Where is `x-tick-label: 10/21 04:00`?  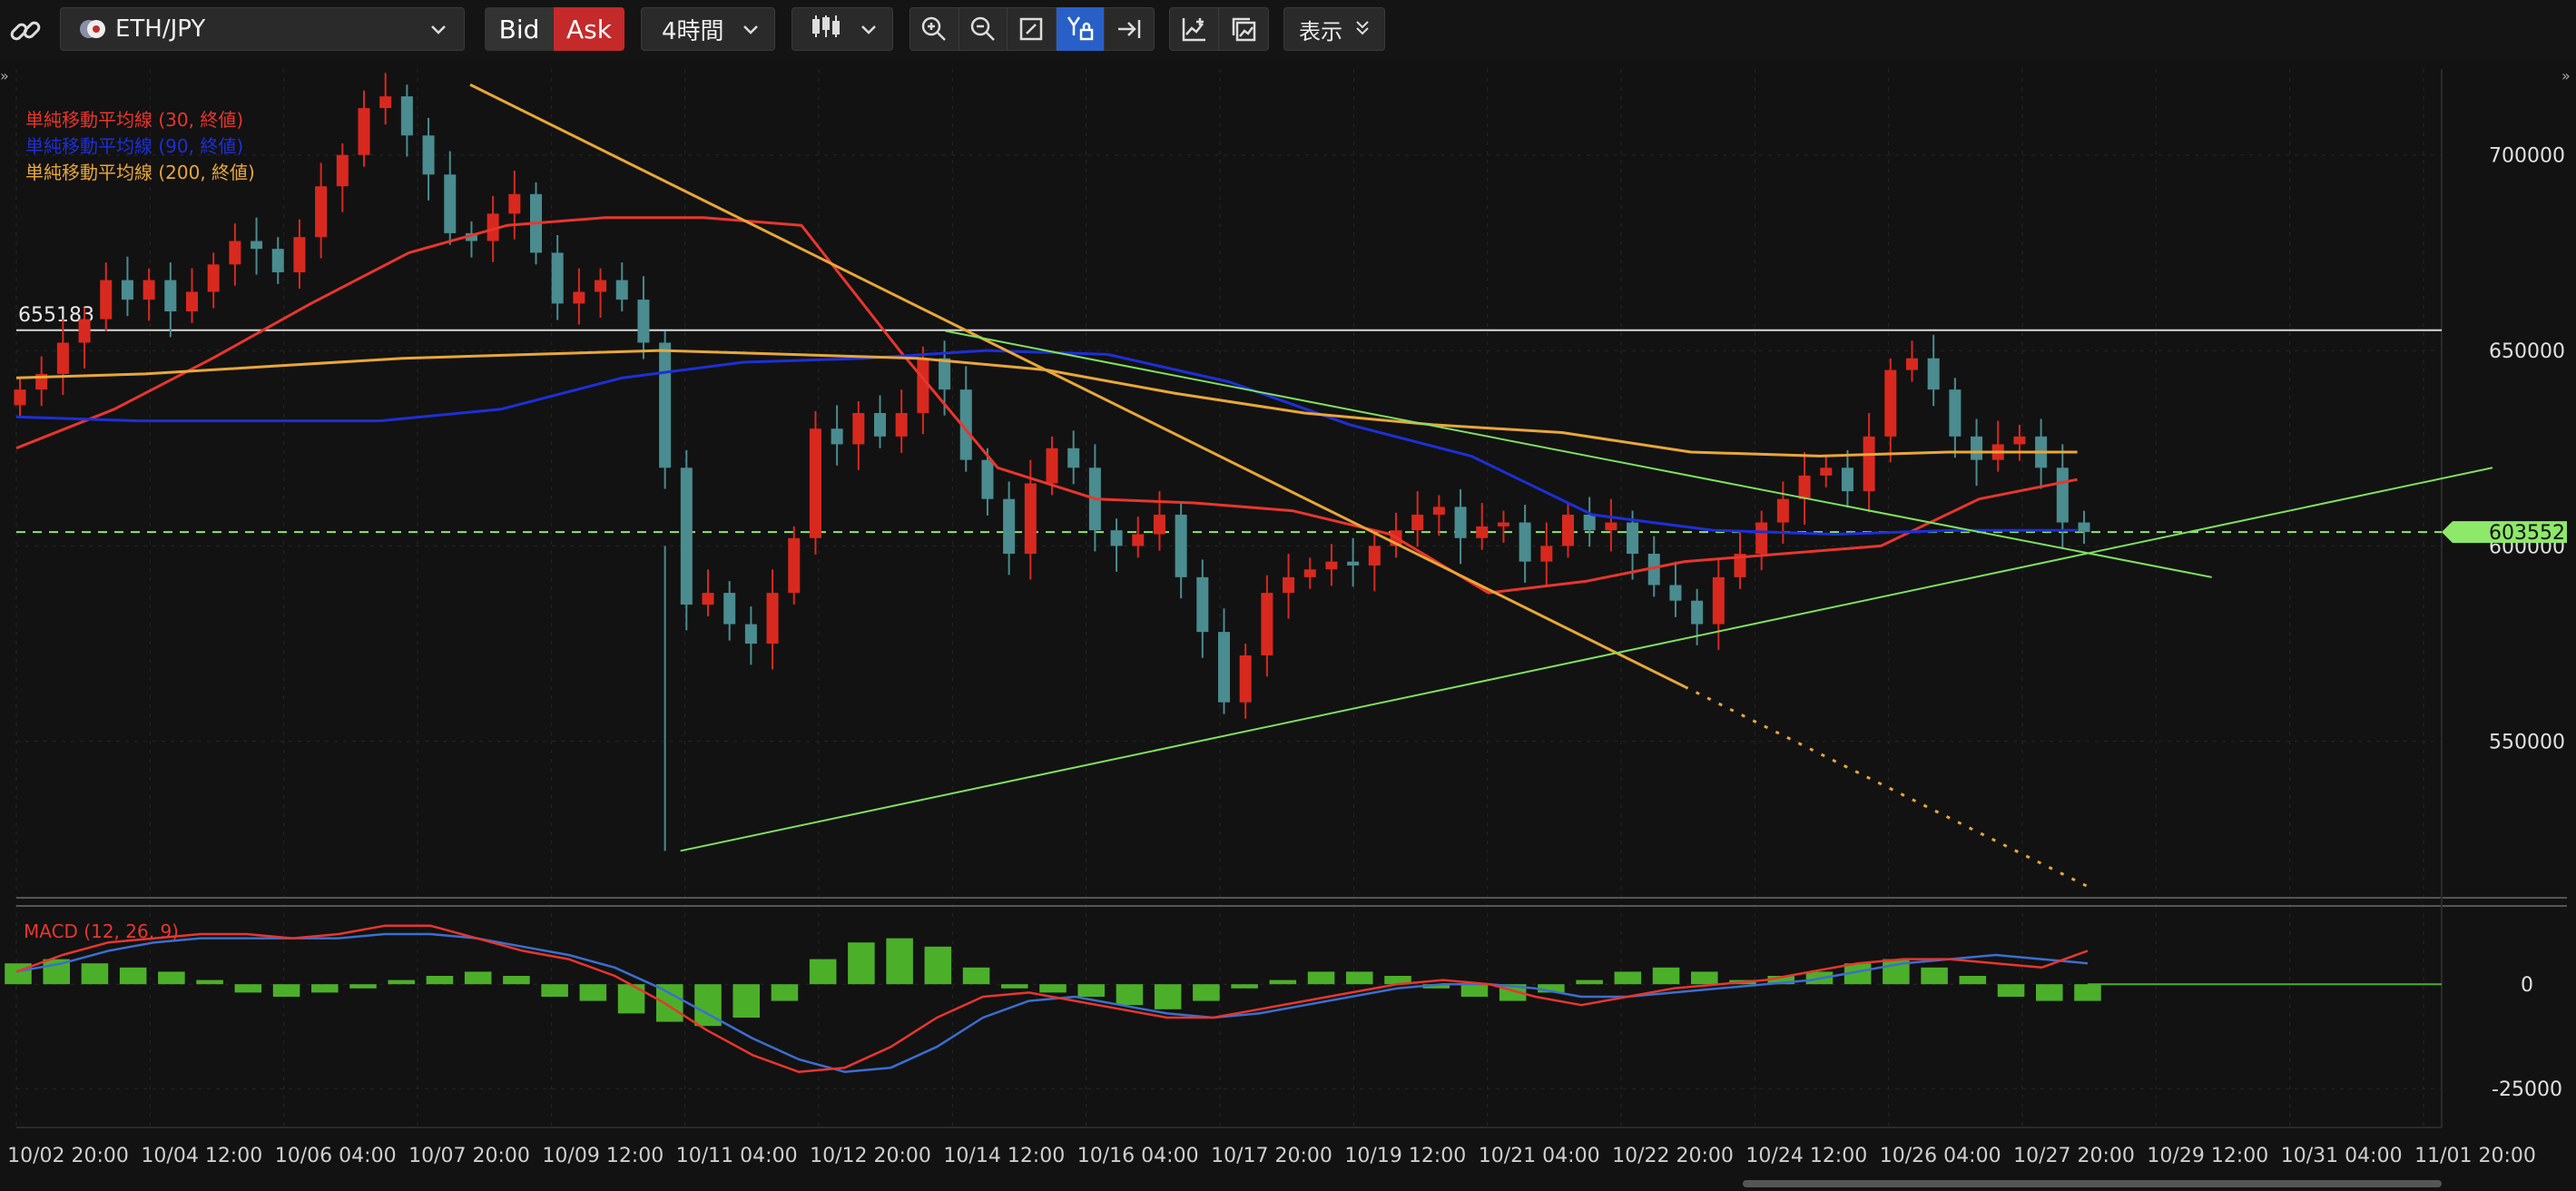
x-tick-label: 10/21 04:00 is located at coordinates (1539, 1156).